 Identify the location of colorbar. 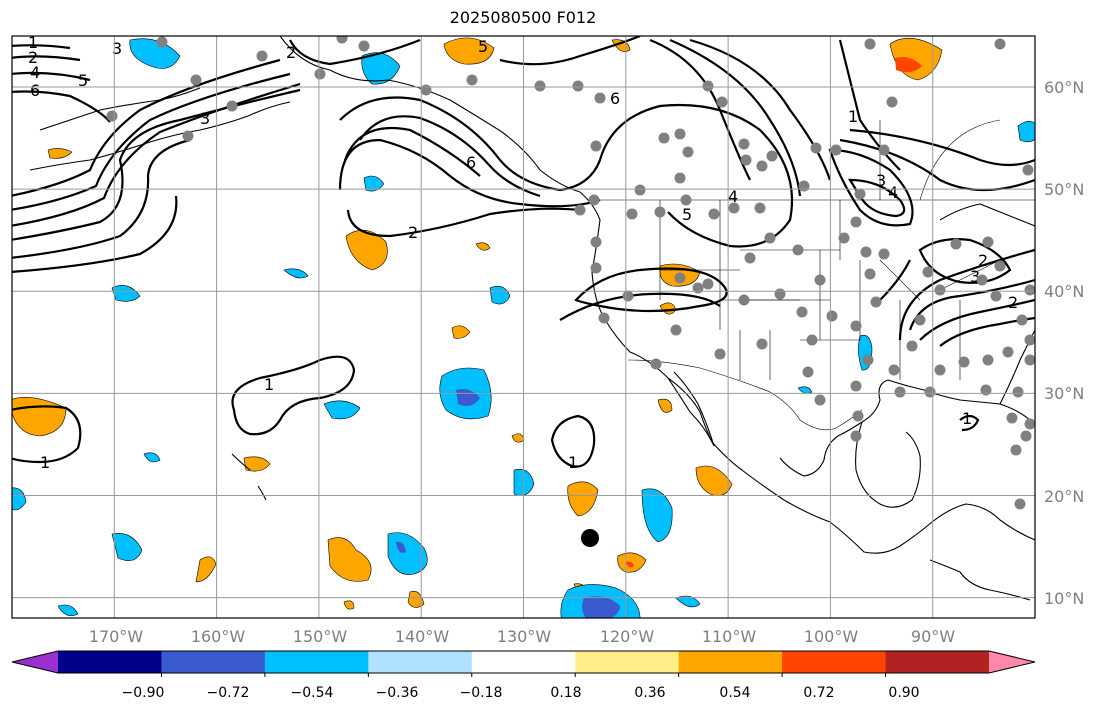
(523, 663).